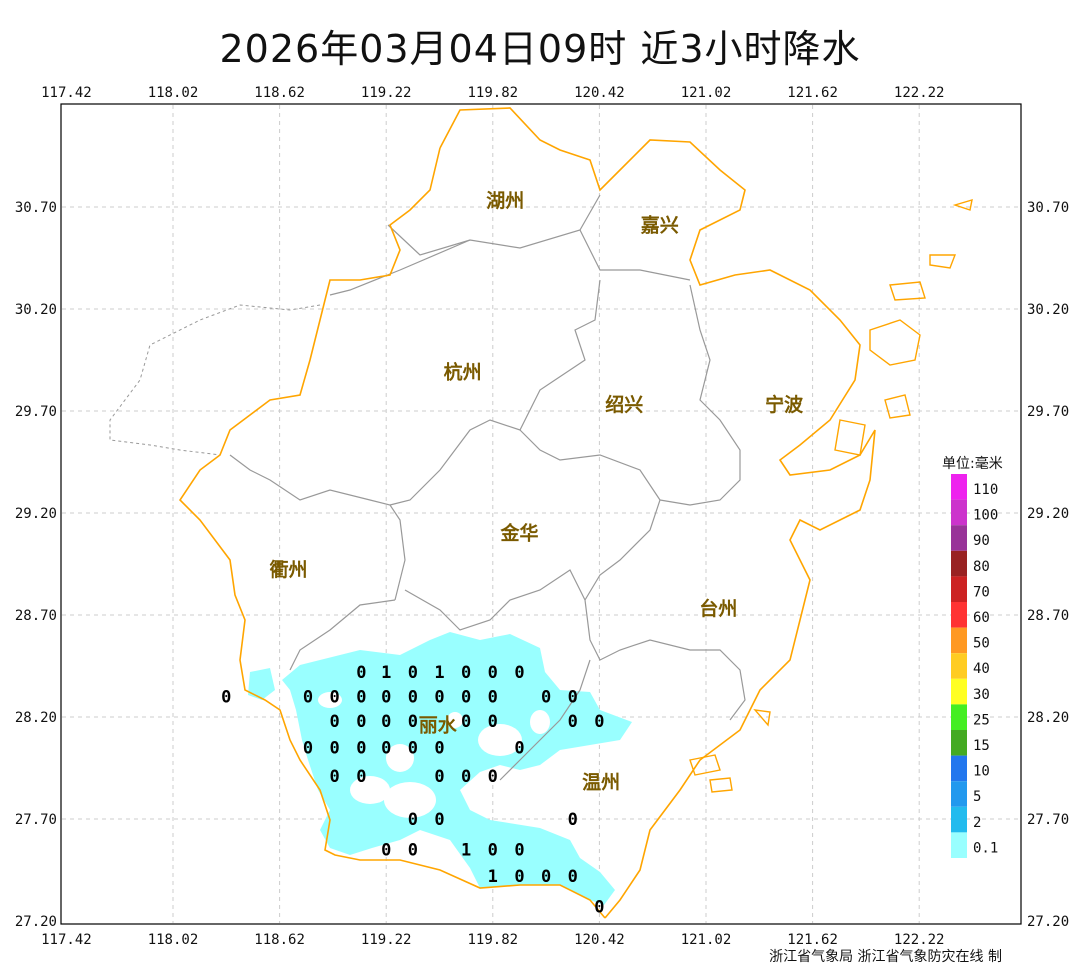 This screenshot has width=1080, height=971. What do you see at coordinates (981, 746) in the screenshot?
I see `legend-label: 15` at bounding box center [981, 746].